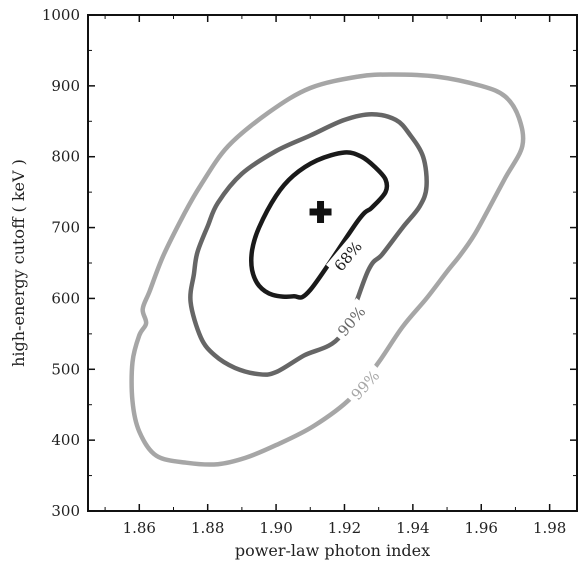 This screenshot has width=579, height=564. What do you see at coordinates (65, 298) in the screenshot?
I see `y-tick-label: 600` at bounding box center [65, 298].